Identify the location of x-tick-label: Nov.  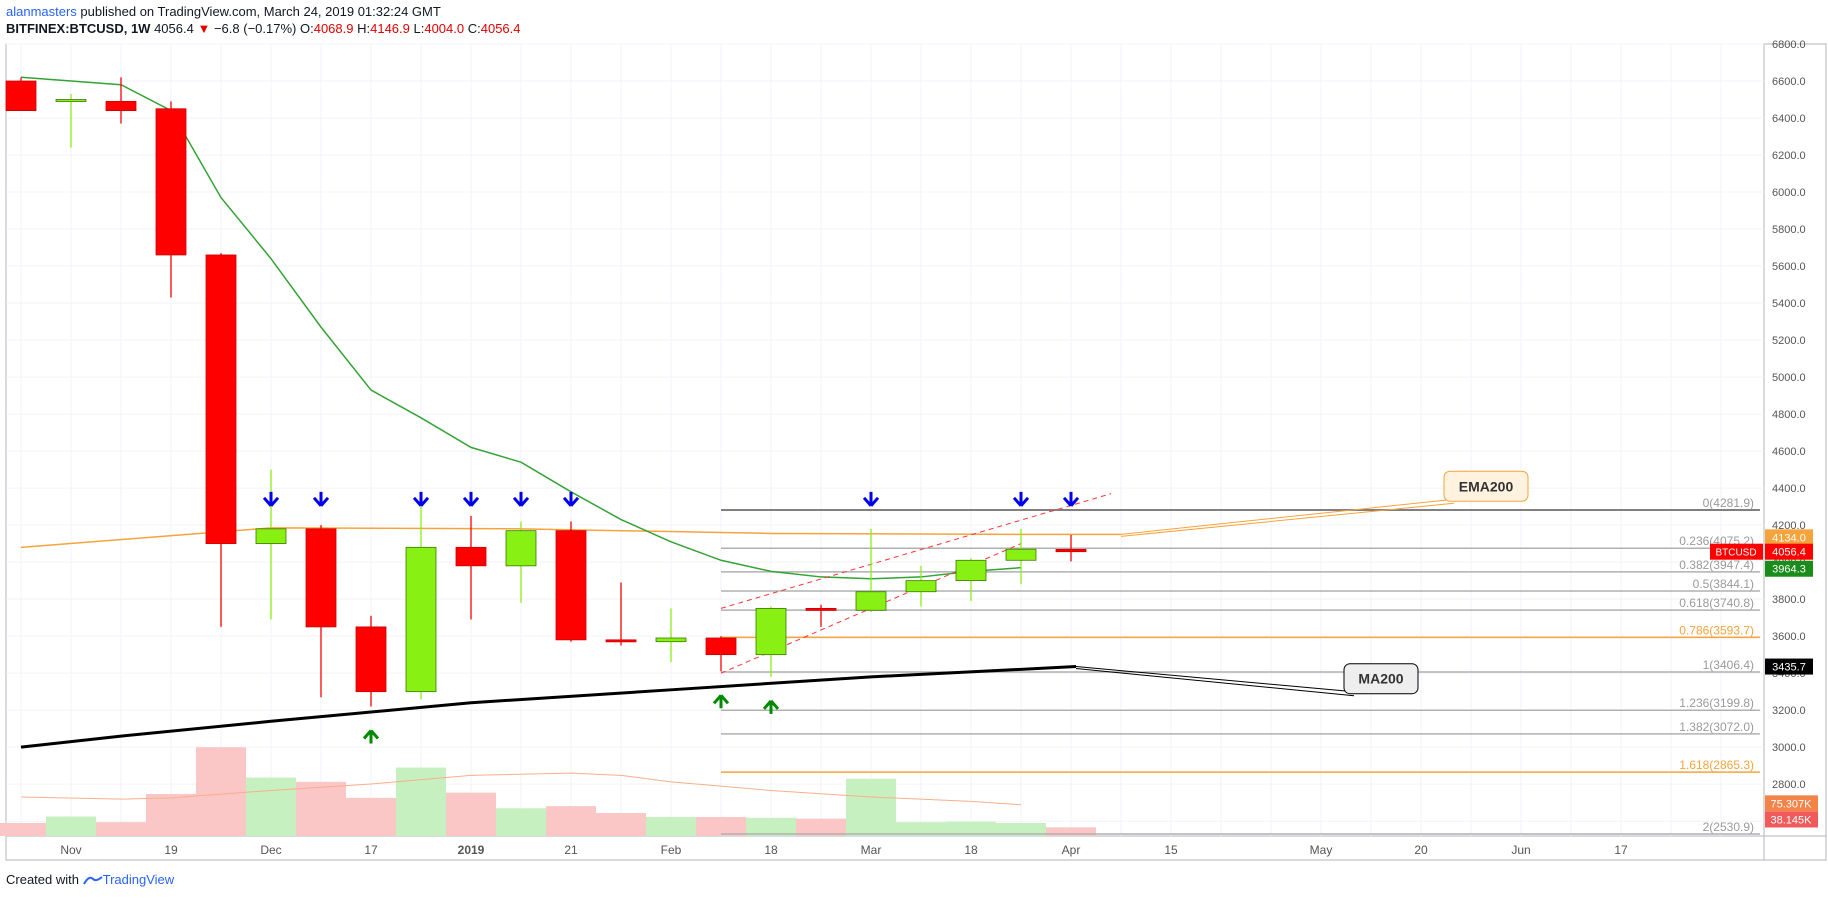
(70, 850).